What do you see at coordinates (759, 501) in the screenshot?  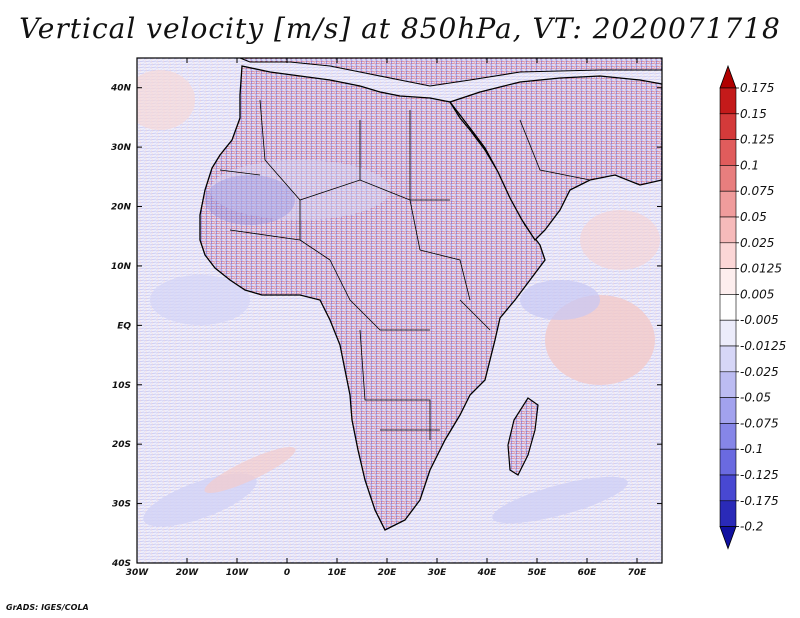 I see `colorbar-level-label: -0.175` at bounding box center [759, 501].